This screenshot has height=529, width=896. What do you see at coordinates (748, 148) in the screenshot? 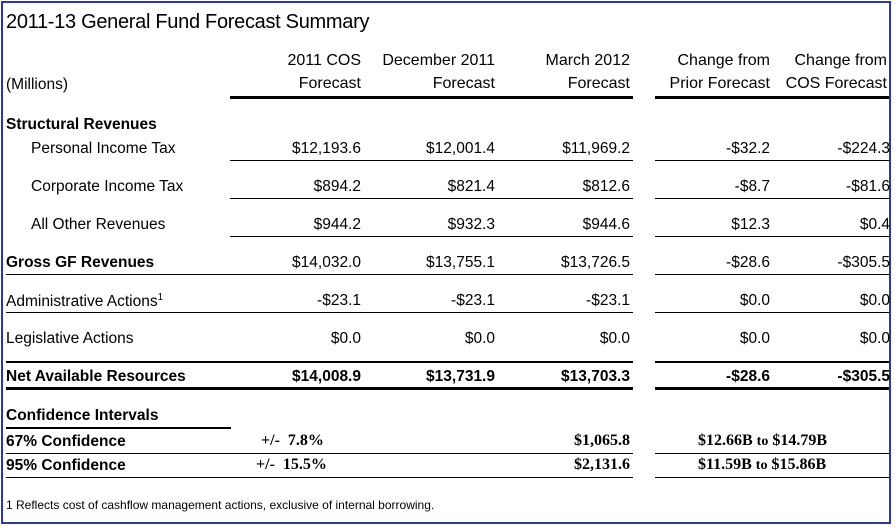
I see `cell-value: -$32.2` at bounding box center [748, 148].